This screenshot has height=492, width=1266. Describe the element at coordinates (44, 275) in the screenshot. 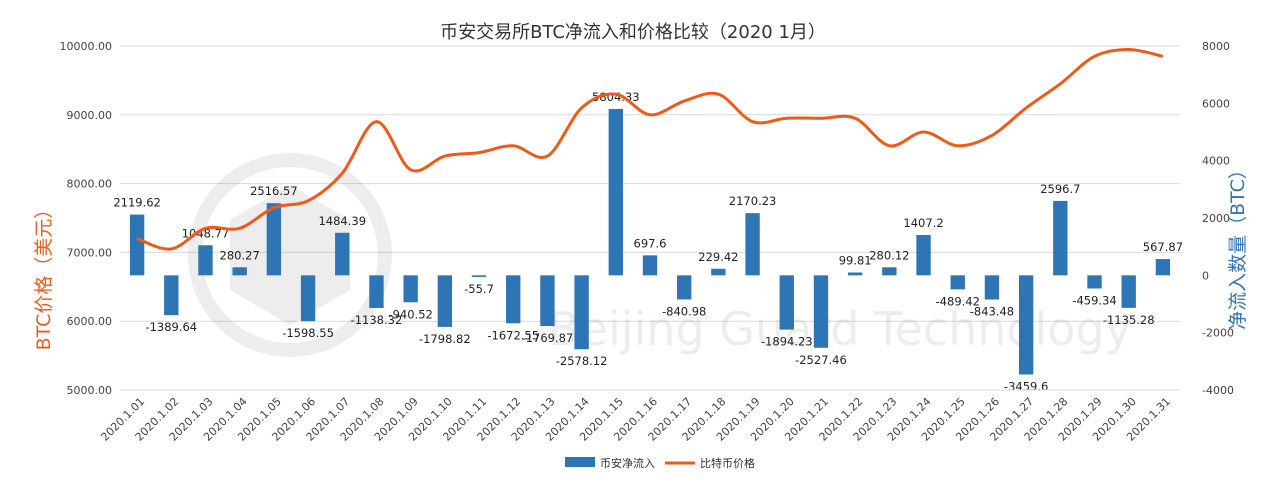

I see `y-left-axis-label: BTC价格（美元）` at that location.